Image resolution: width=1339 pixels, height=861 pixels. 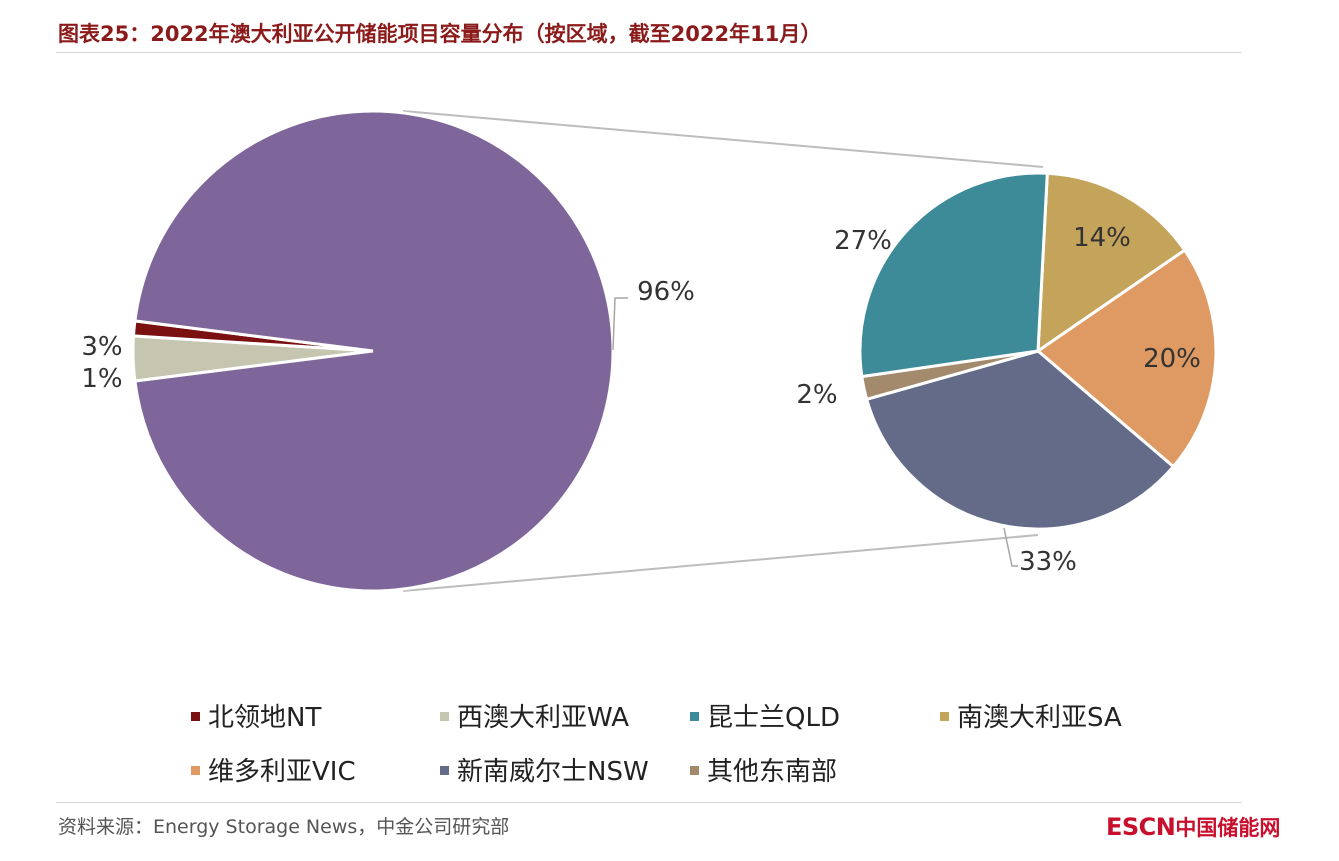 I want to click on legend-item-wa: 西澳大利亚WA, so click(x=534, y=718).